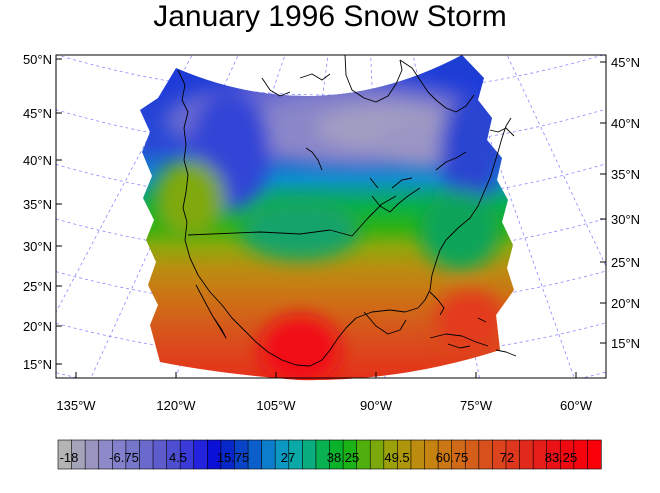 This screenshot has width=660, height=493. I want to click on left-lat-labels: 50°N 45°N 40°N 35°N 30°N 25°N 20°N 15°N, so click(37, 212).